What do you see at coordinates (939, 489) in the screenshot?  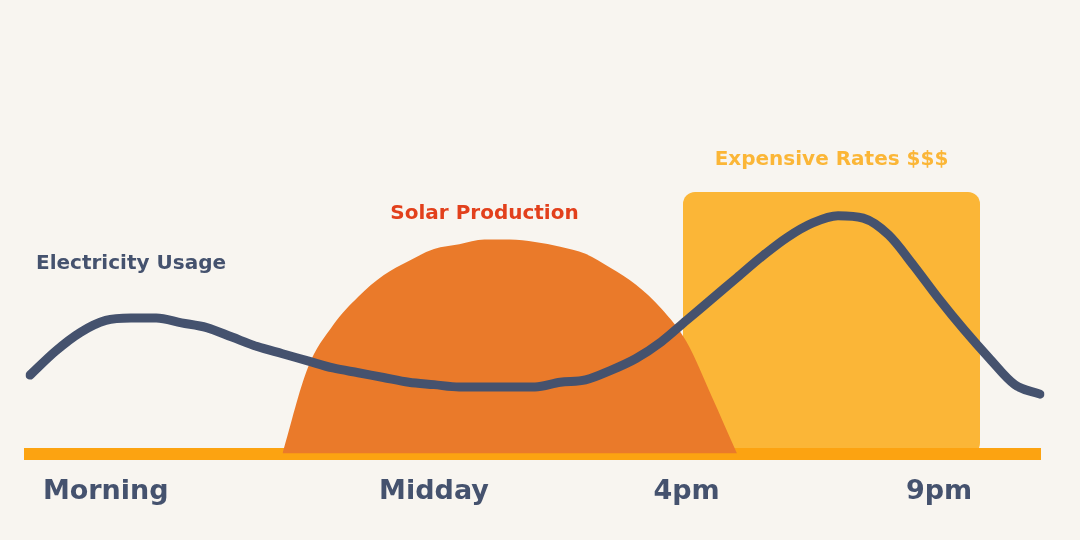 I see `x-tick-label: 9pm` at bounding box center [939, 489].